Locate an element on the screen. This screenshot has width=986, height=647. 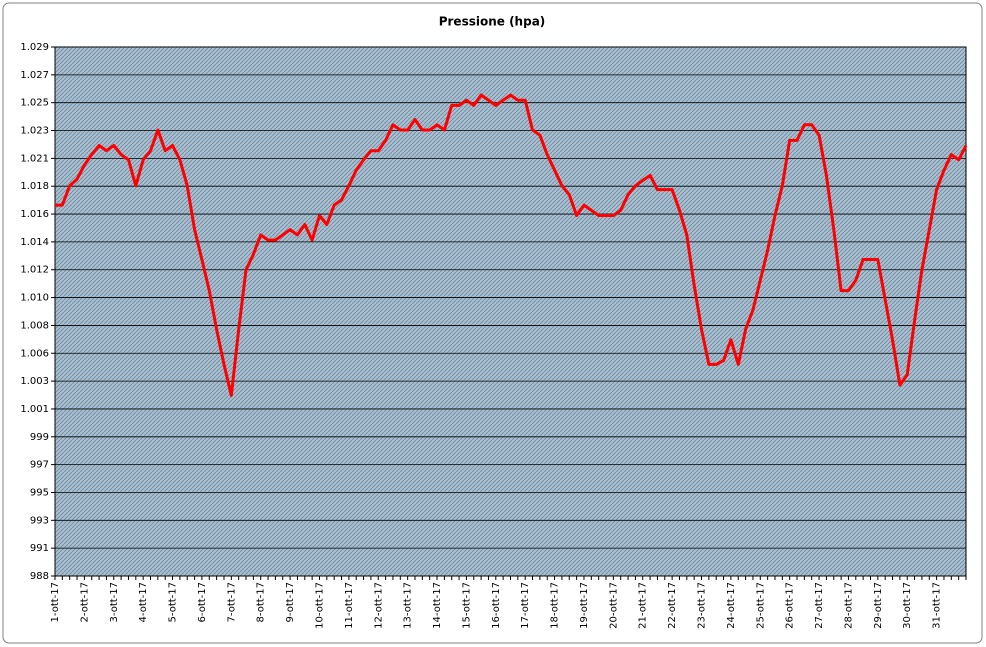
x-tick-label: 2-ott-17 is located at coordinates (84, 602).